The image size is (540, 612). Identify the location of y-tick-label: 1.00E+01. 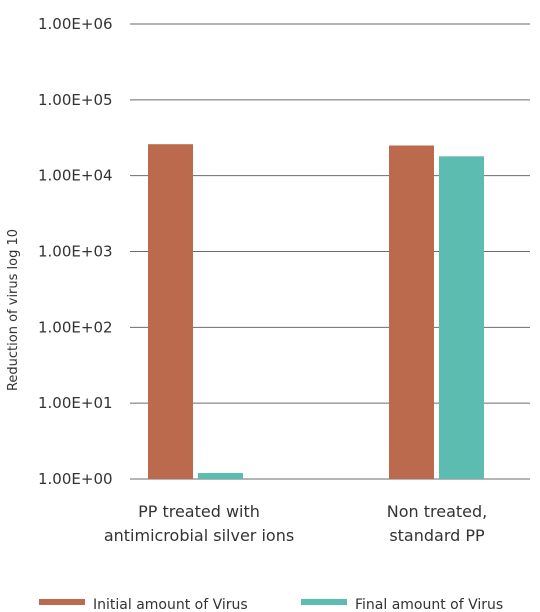
(75, 403).